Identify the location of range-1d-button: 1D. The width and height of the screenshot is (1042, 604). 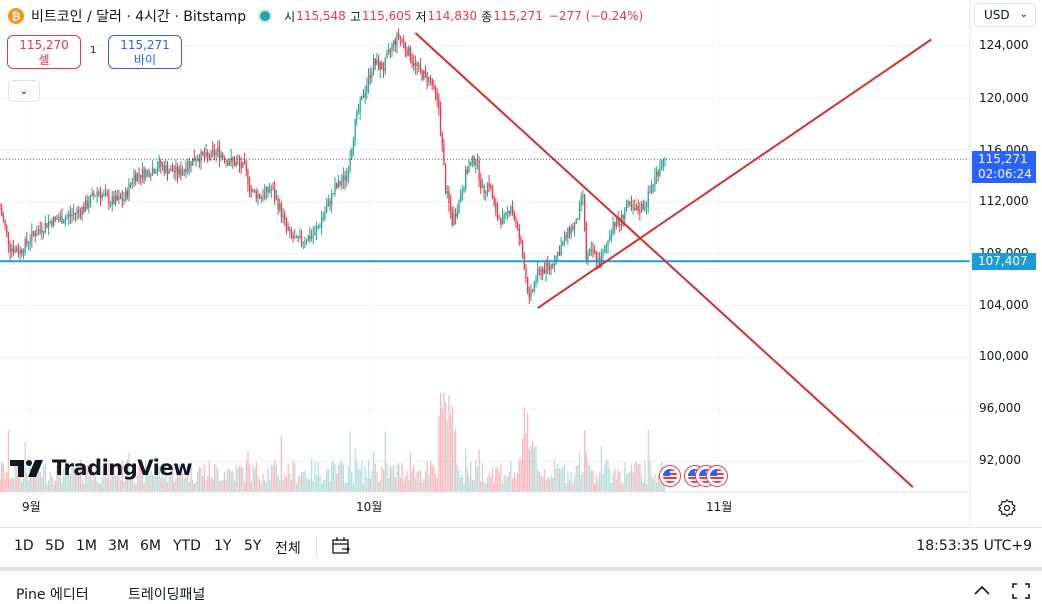
(24, 546).